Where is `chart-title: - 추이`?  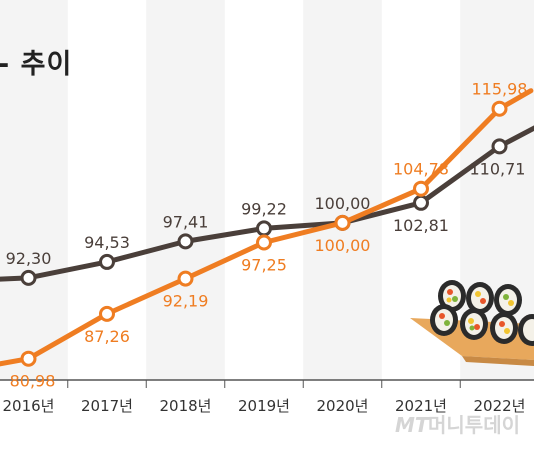 chart-title: - 추이 is located at coordinates (36, 64).